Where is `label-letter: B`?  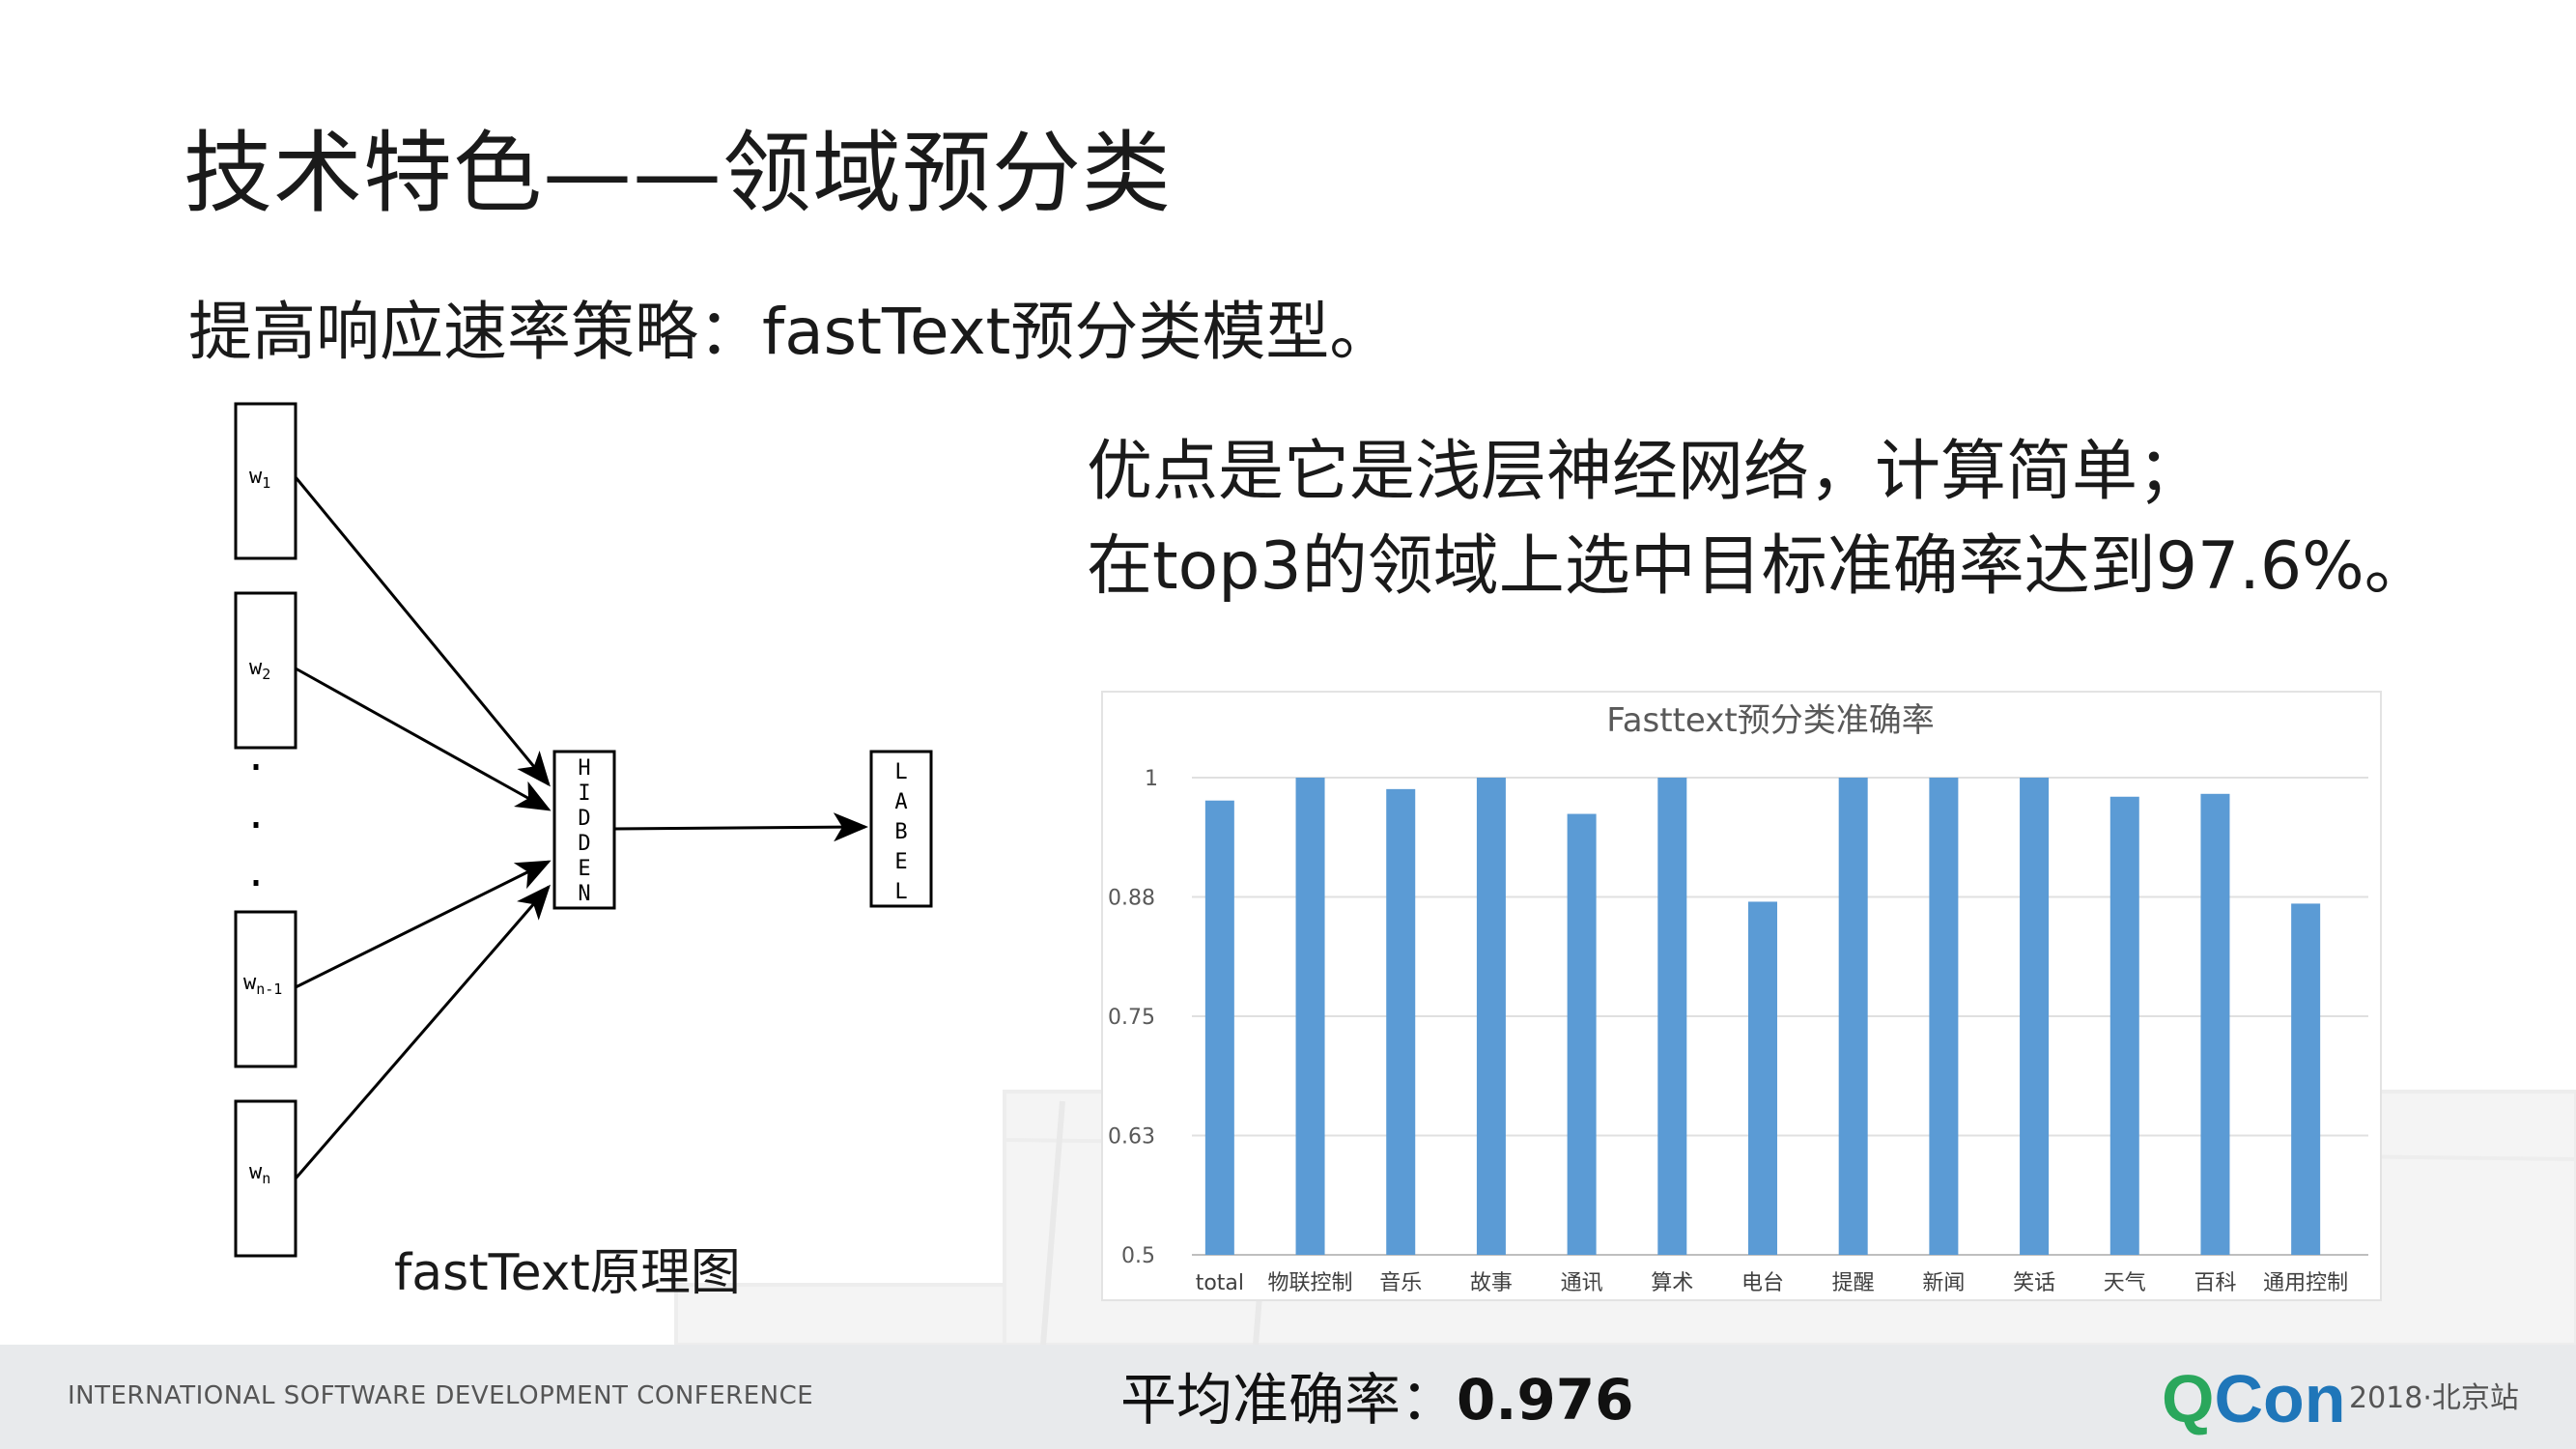 label-letter: B is located at coordinates (900, 832).